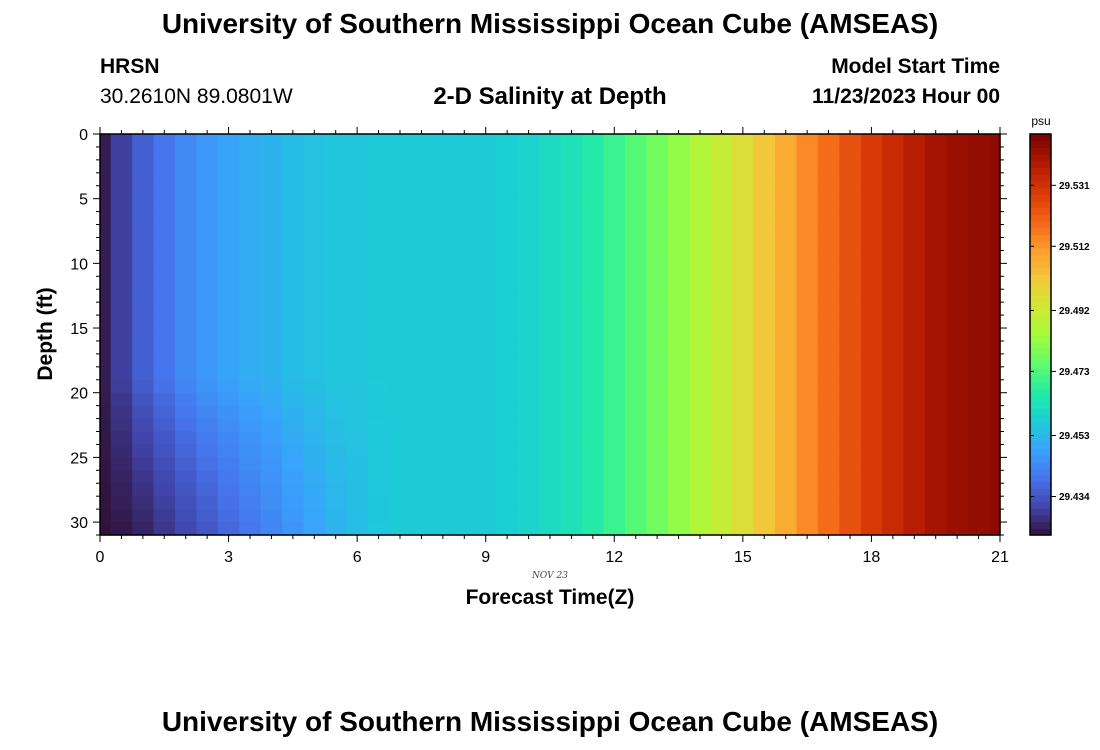  Describe the element at coordinates (872, 557) in the screenshot. I see `x-tick-label: 18` at that location.